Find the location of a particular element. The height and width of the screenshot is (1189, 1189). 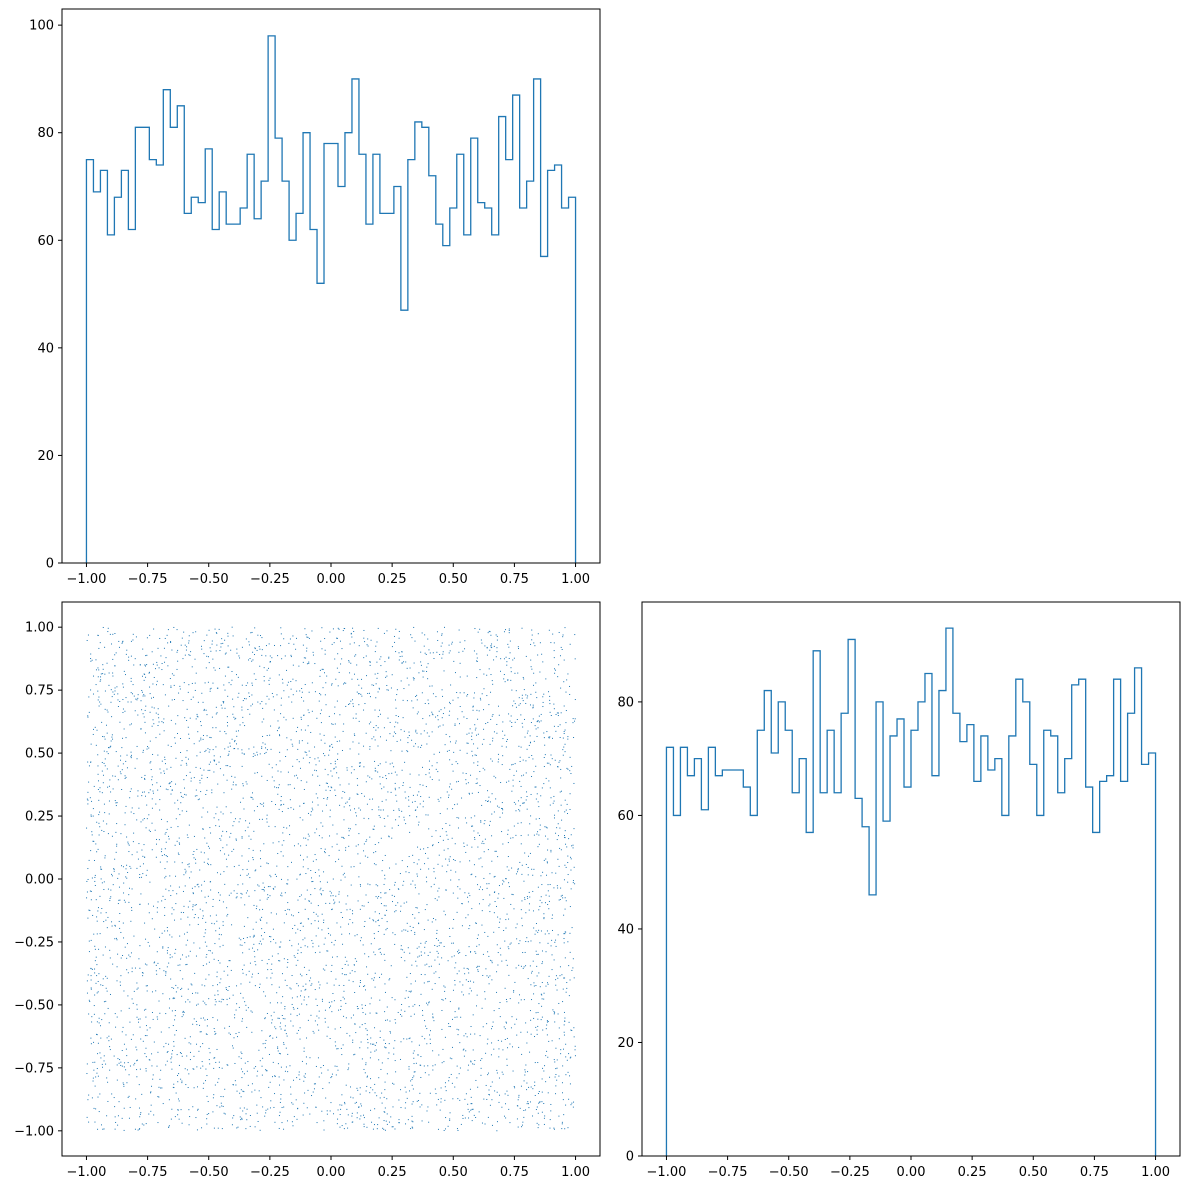

y-tick-label: 80 is located at coordinates (45, 133).